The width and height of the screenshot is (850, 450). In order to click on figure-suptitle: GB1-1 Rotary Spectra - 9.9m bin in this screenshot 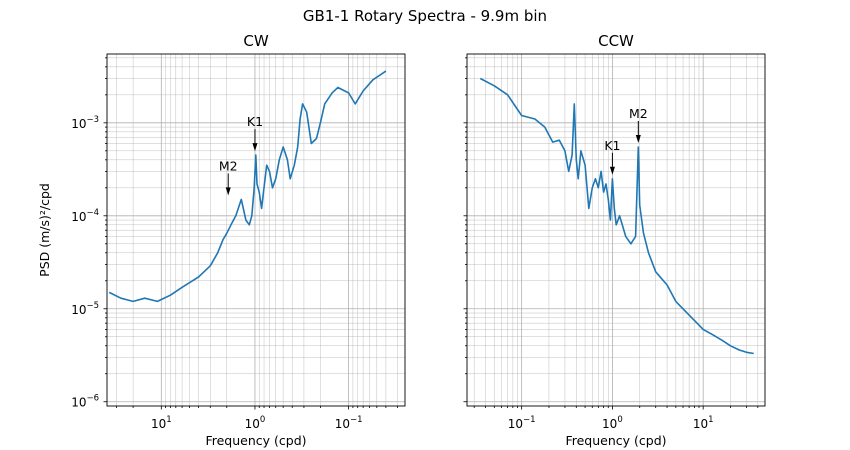, I will do `click(425, 16)`.